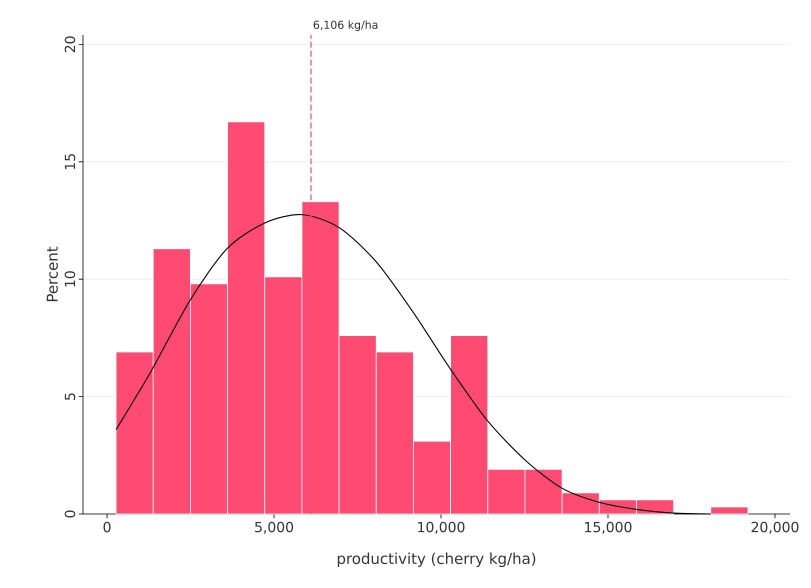  What do you see at coordinates (52, 274) in the screenshot?
I see `y-axis-title: Percent` at bounding box center [52, 274].